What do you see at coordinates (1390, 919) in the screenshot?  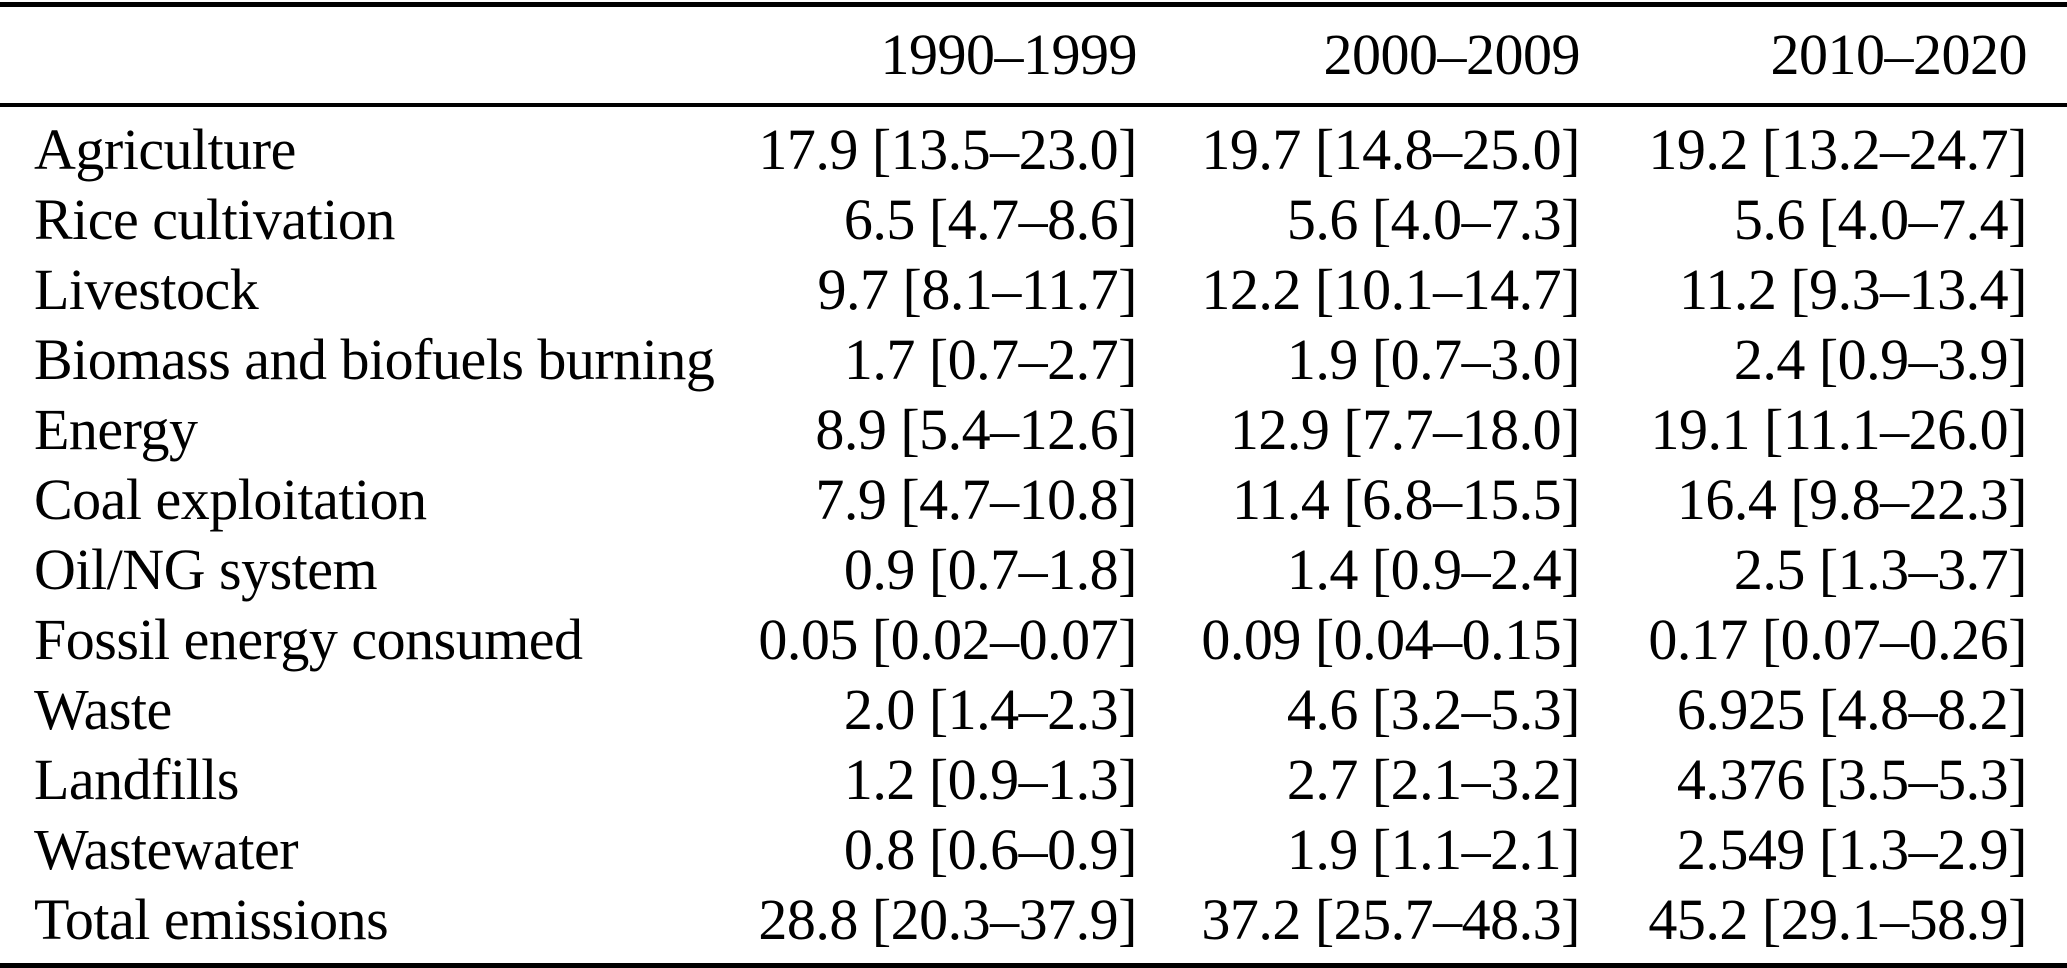 I see `value-cell: 37.2 [25.7–48.3]` at bounding box center [1390, 919].